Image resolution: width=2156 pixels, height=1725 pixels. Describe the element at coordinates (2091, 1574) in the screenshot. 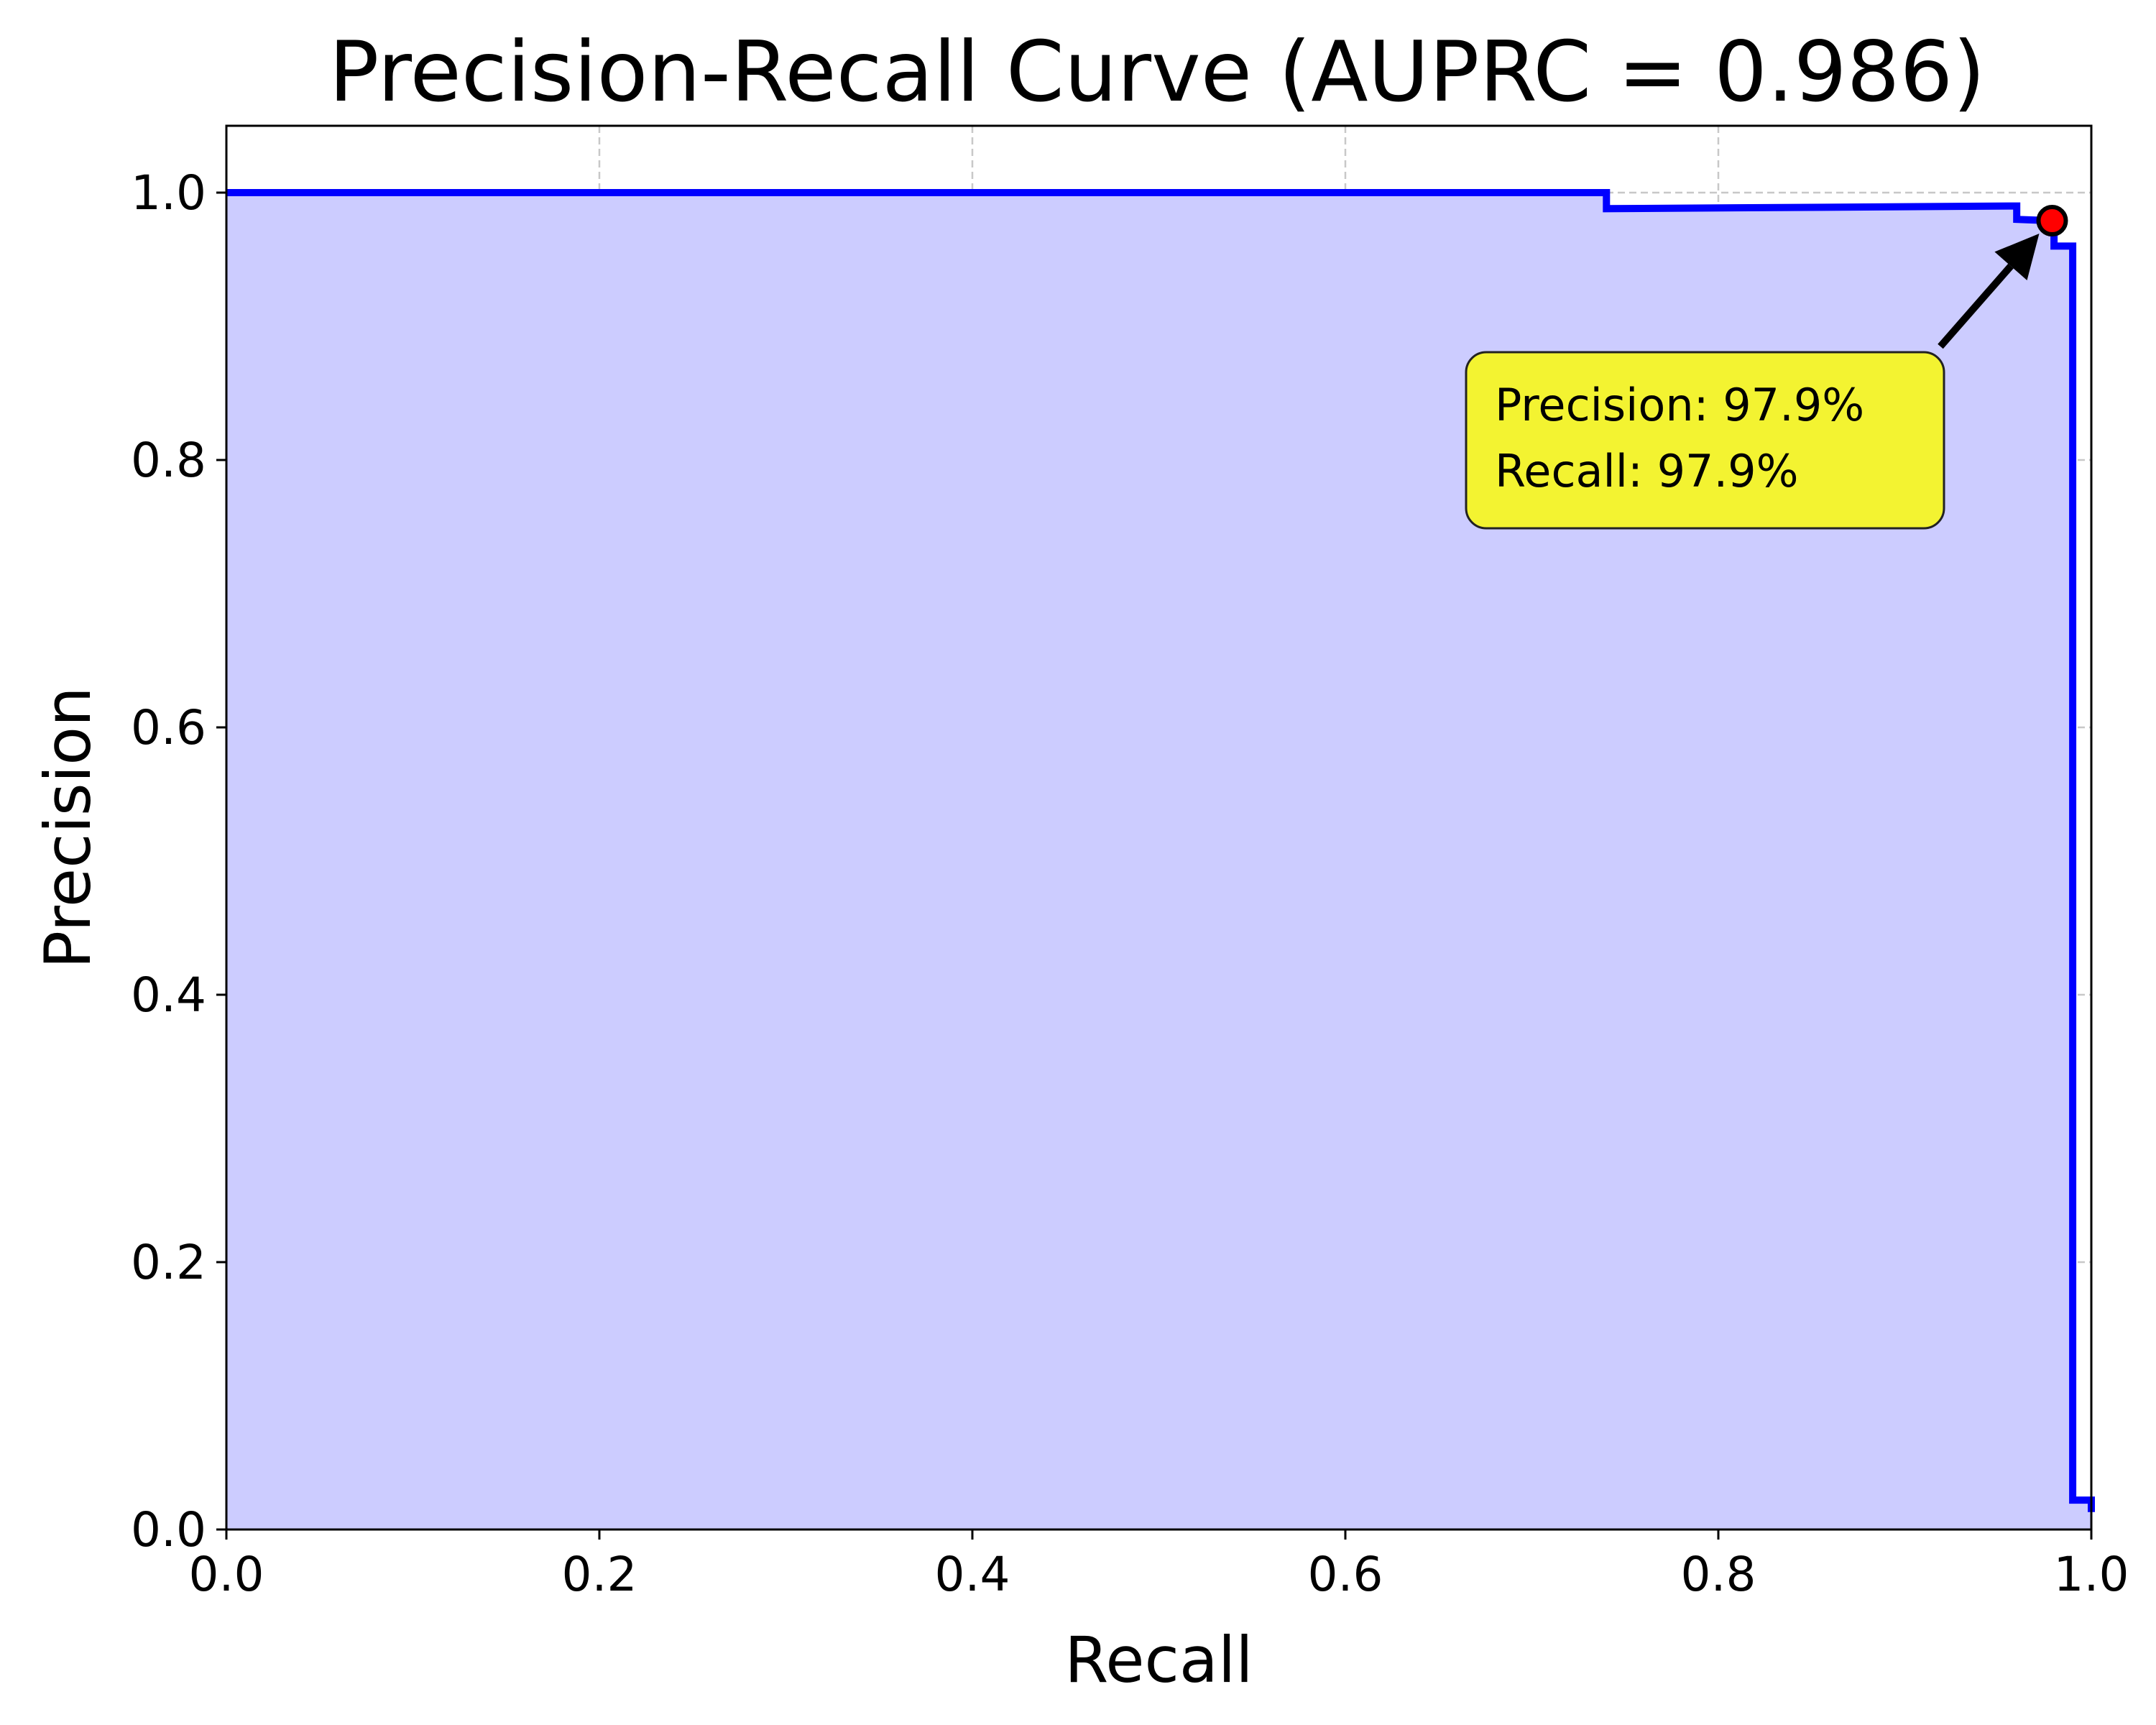

I see `x-tick-label: 1.0` at that location.